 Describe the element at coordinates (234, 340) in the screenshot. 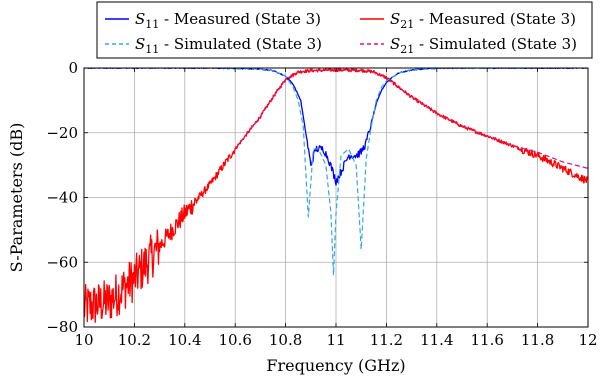

I see `x-tick-label: 10.6` at that location.